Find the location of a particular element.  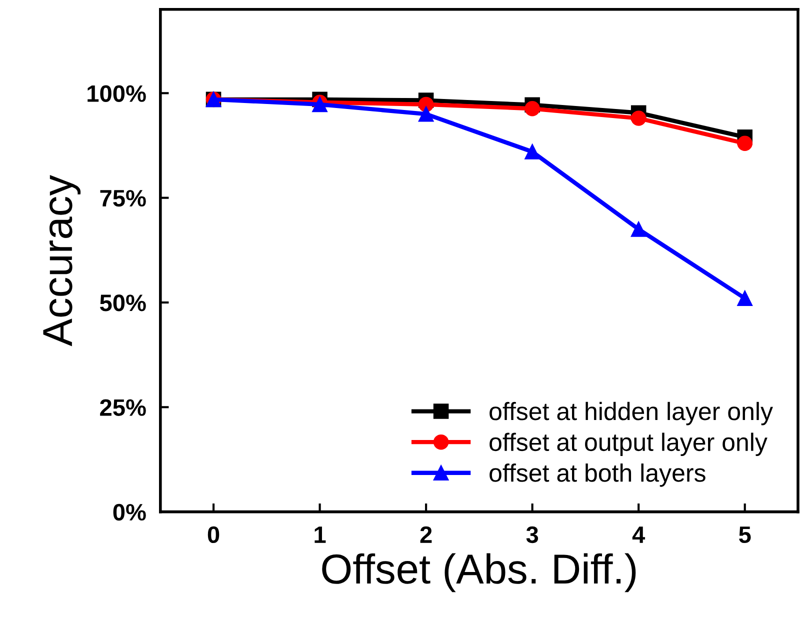

y-axis-title: Accuracy is located at coordinates (62, 260).